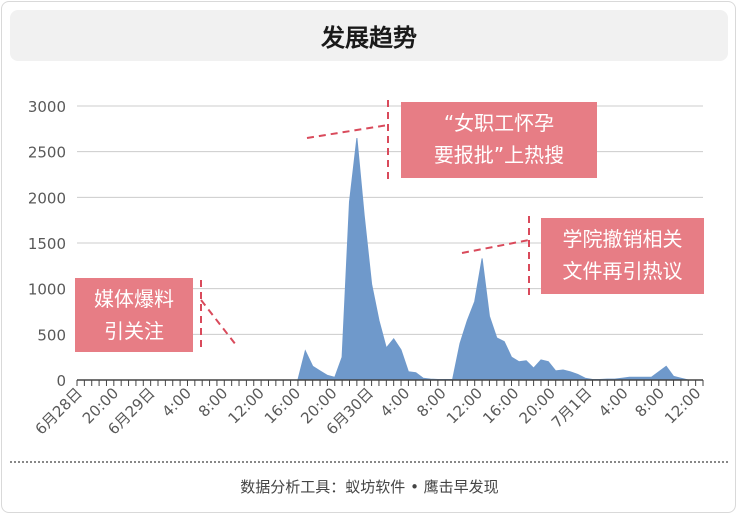 The width and height of the screenshot is (739, 516). What do you see at coordinates (499, 155) in the screenshot?
I see `annotation-label: 要报批”上热搜` at bounding box center [499, 155].